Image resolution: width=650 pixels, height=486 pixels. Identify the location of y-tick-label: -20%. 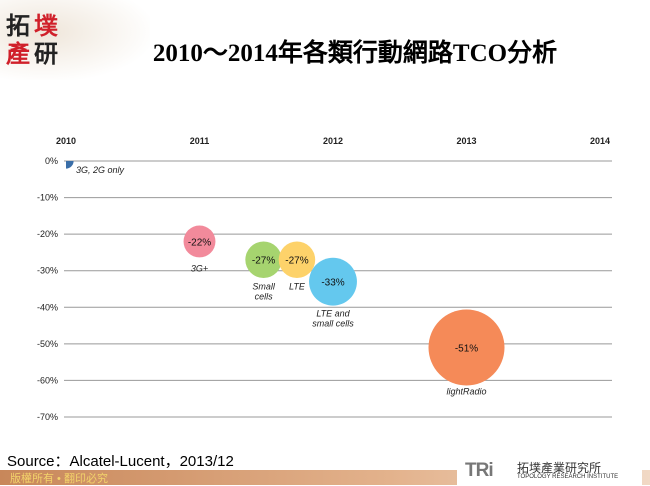
(47, 234).